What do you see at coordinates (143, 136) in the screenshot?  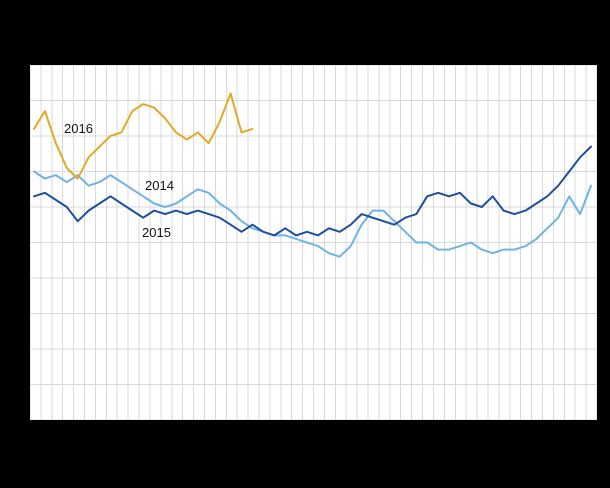 I see `series-line-2016` at bounding box center [143, 136].